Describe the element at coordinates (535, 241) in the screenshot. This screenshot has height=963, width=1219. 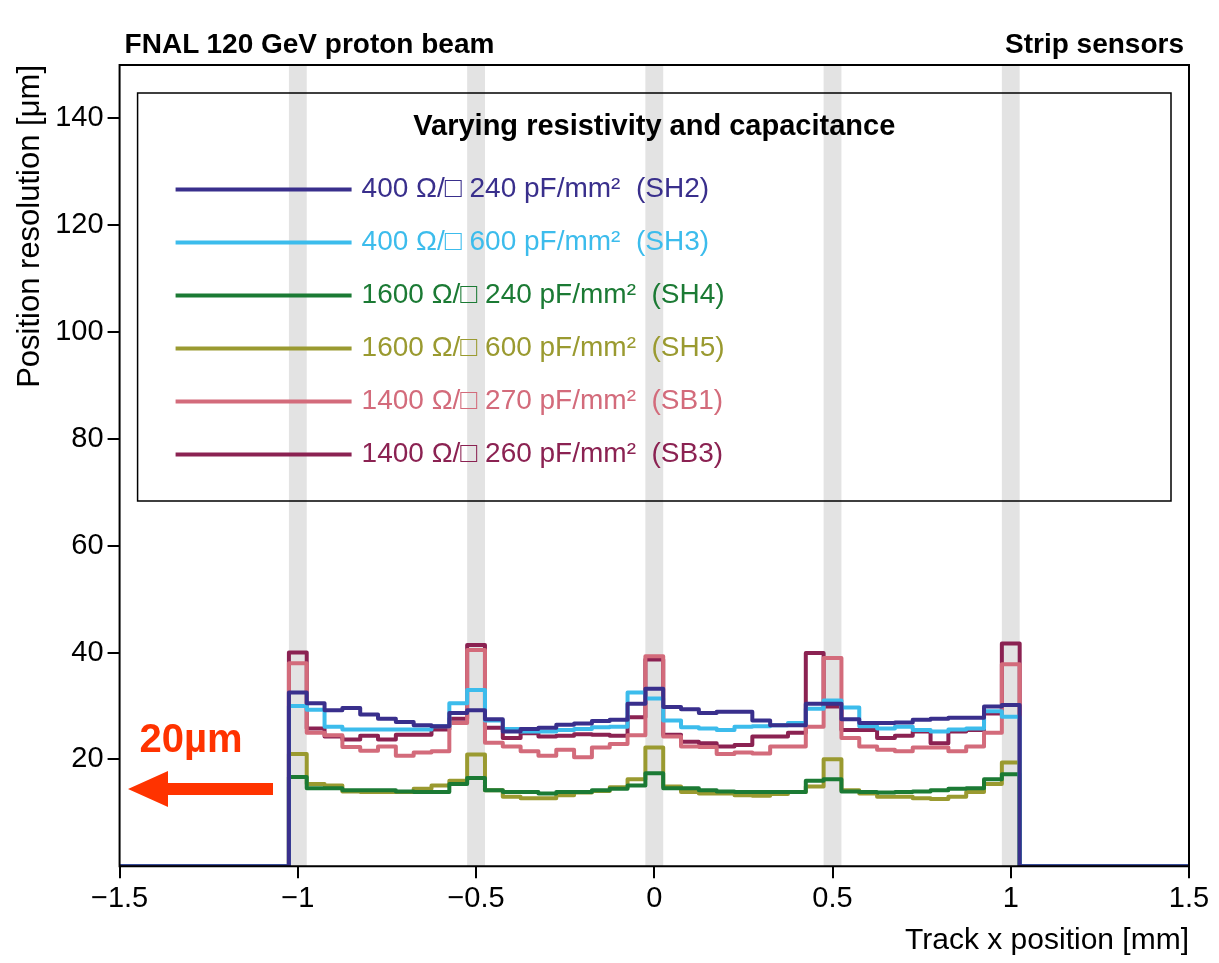
I see `text: 400 Ω/□ 600 pF/mm² (SH3)` at that location.